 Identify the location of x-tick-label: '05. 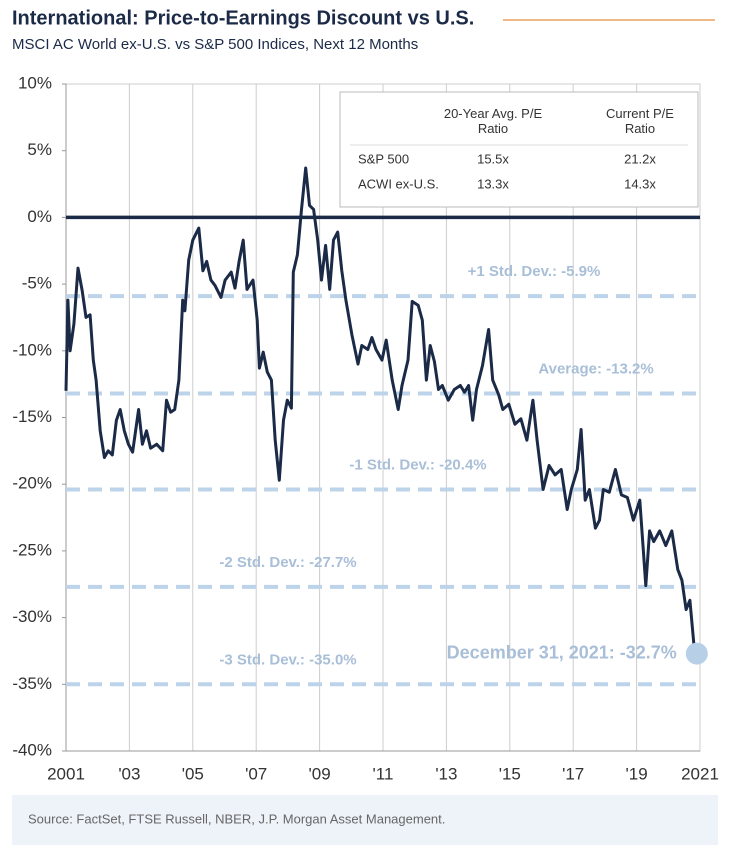
(193, 773).